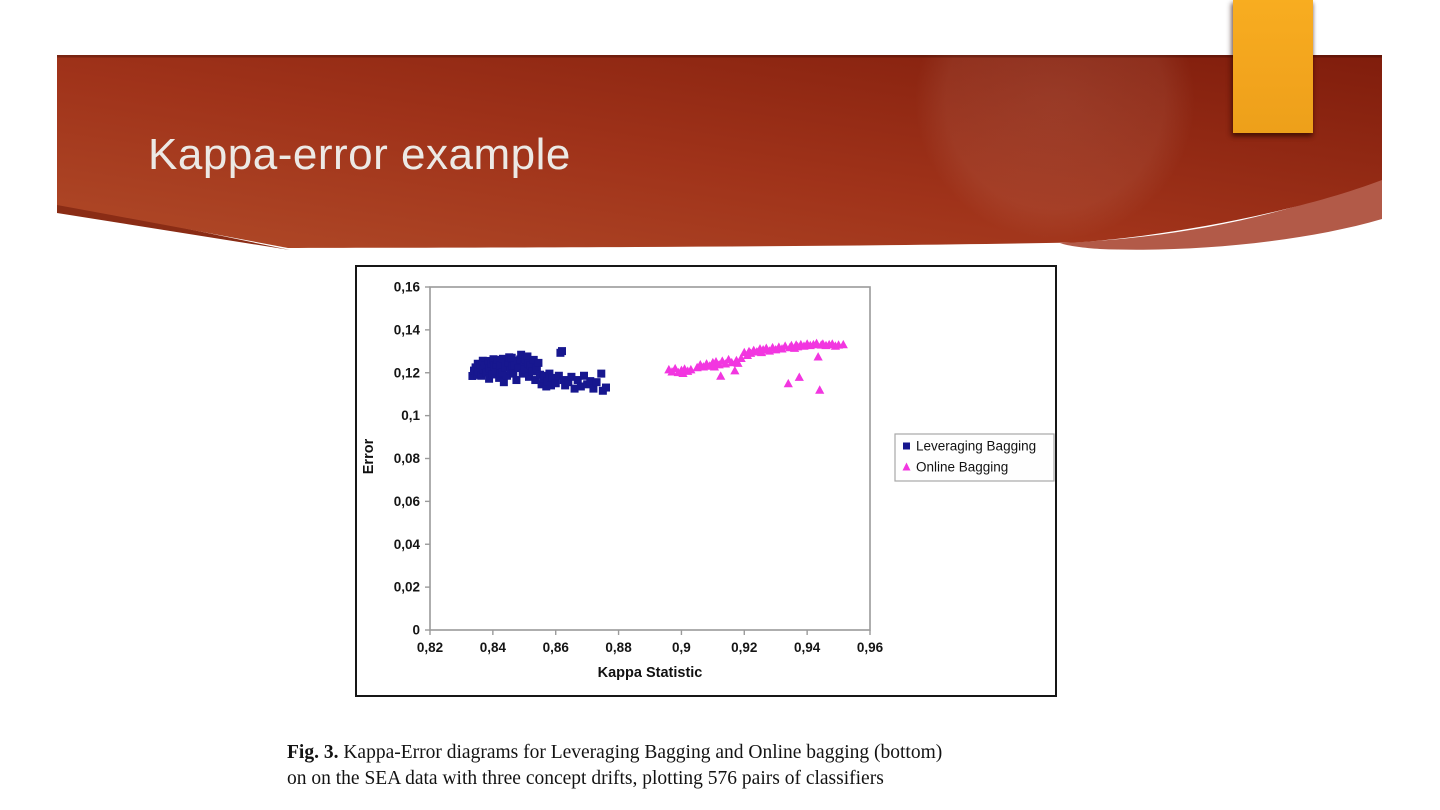 The height and width of the screenshot is (810, 1440). I want to click on legend-label: Online Bagging, so click(962, 467).